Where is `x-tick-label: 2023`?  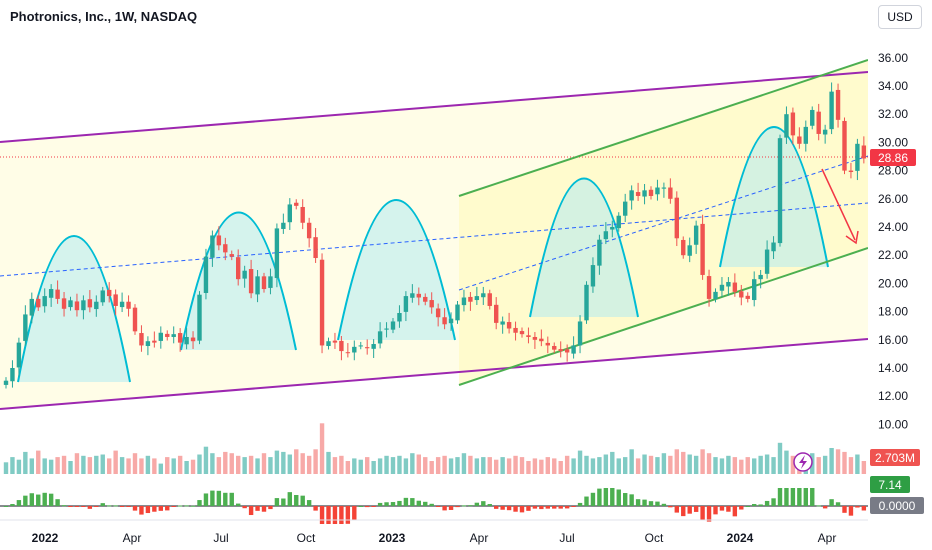 x-tick-label: 2023 is located at coordinates (392, 538).